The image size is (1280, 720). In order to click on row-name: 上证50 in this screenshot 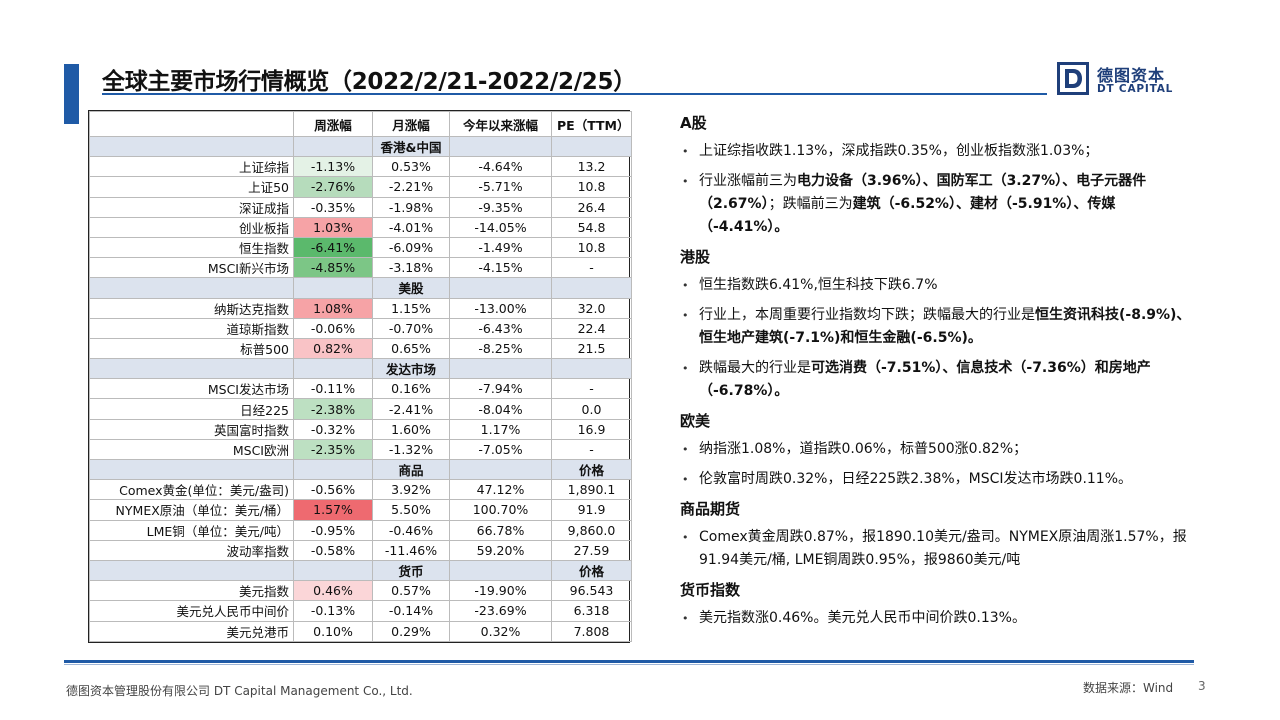, I will do `click(191, 187)`.